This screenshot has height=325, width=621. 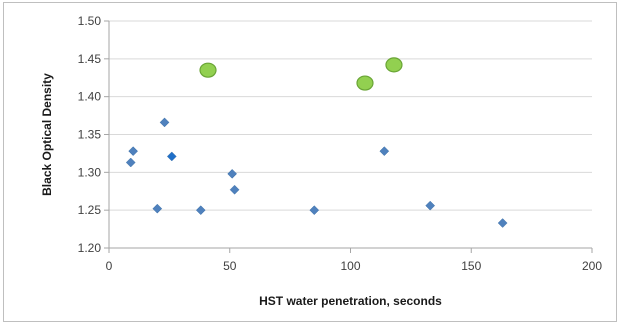 I want to click on y-tick-label: 1.40, so click(x=90, y=97).